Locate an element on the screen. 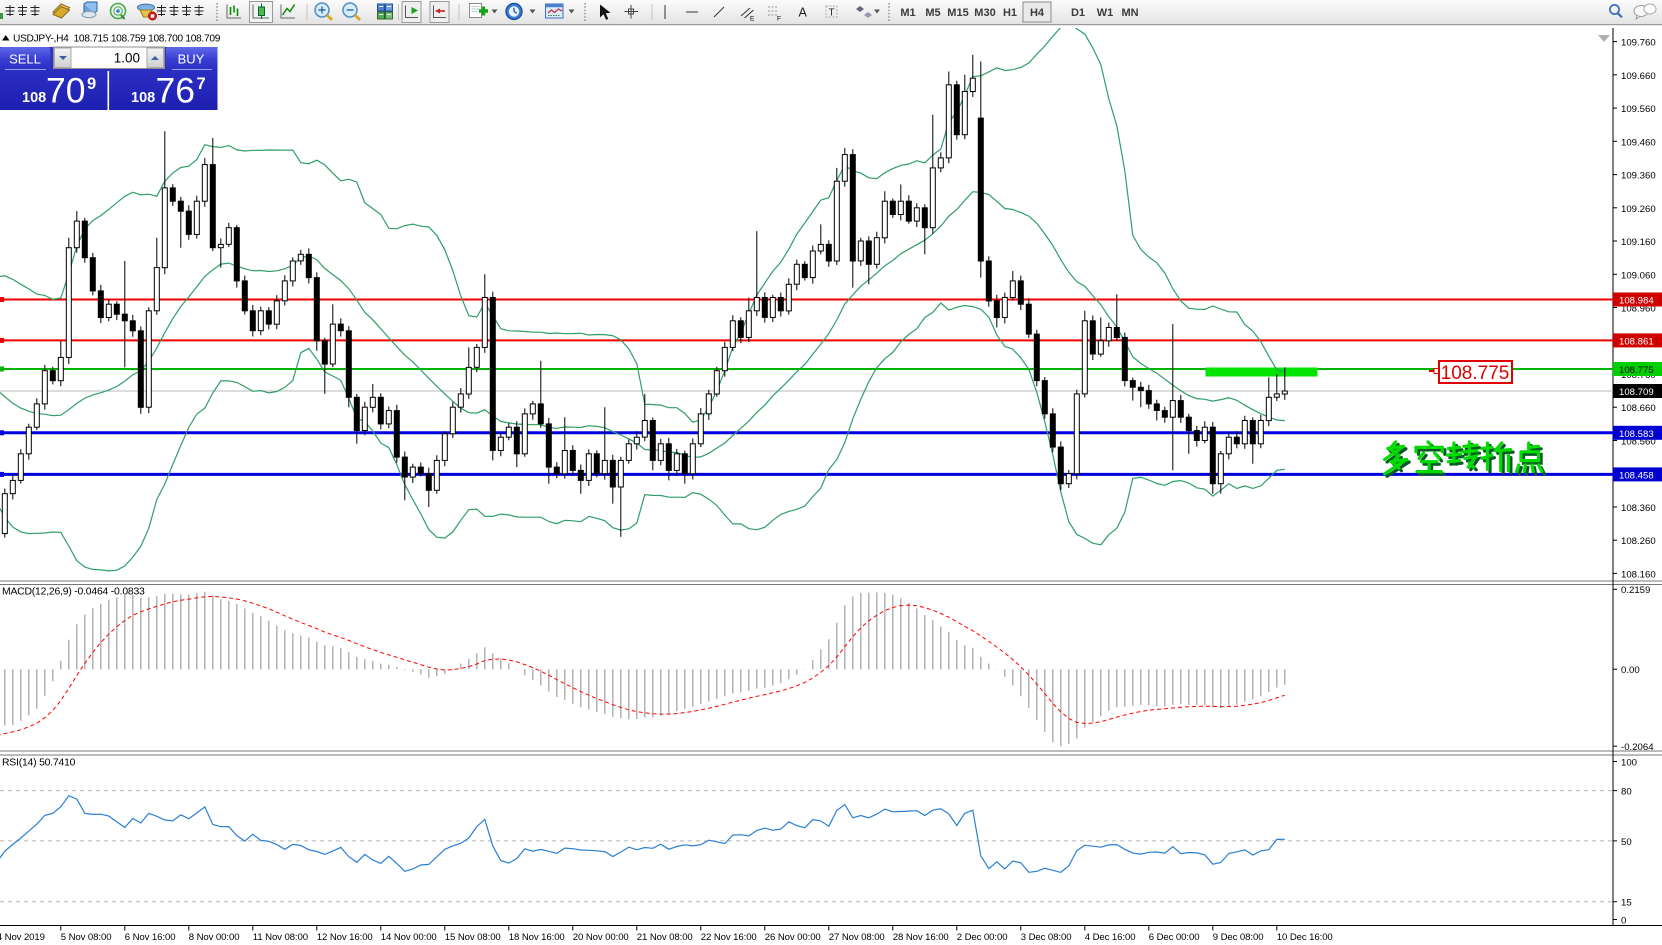 This screenshot has height=945, width=1662. svg-text: M15 is located at coordinates (957, 13).